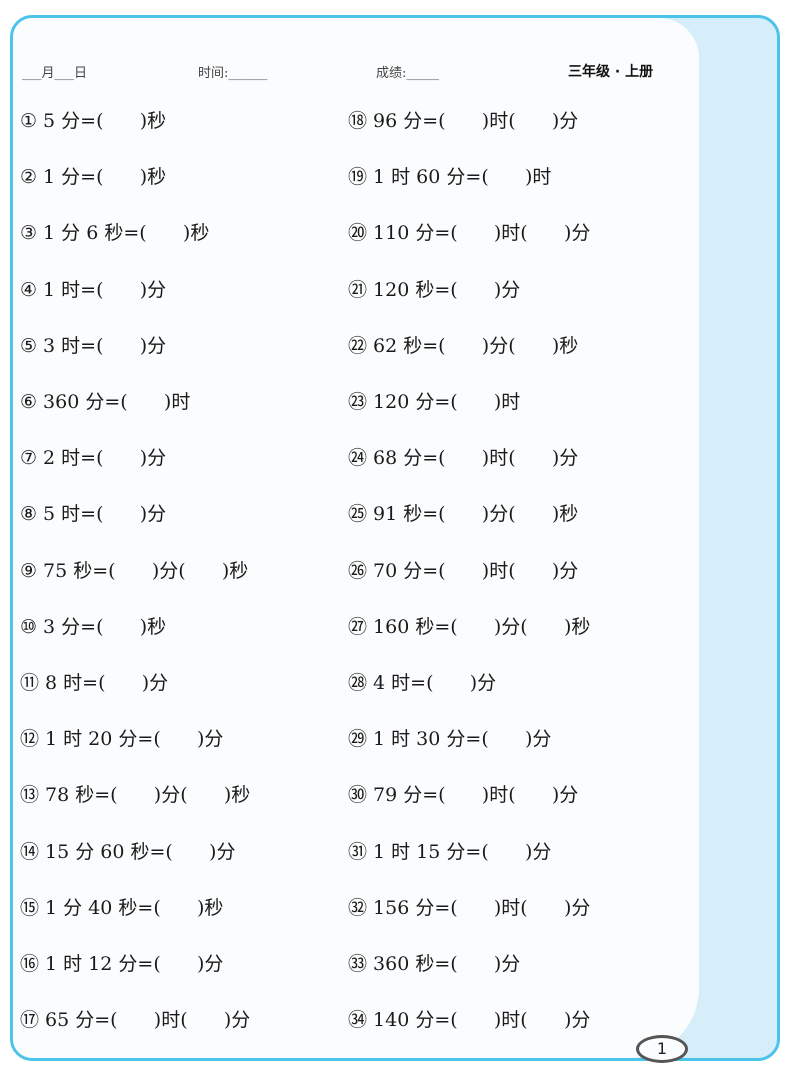 The image size is (790, 1073). I want to click on item-question: 1 时 20 分=( )分, so click(134, 739).